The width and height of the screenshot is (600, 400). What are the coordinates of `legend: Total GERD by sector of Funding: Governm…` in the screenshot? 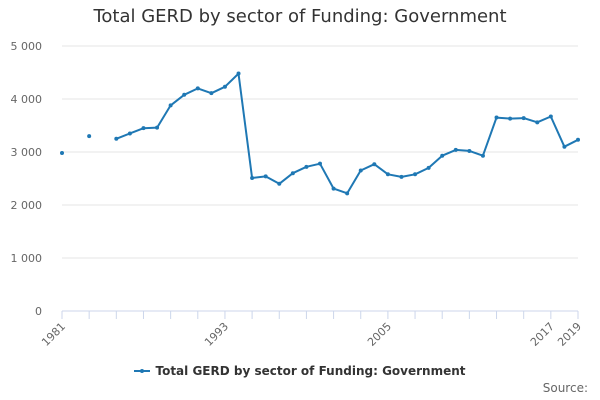 It's located at (300, 371).